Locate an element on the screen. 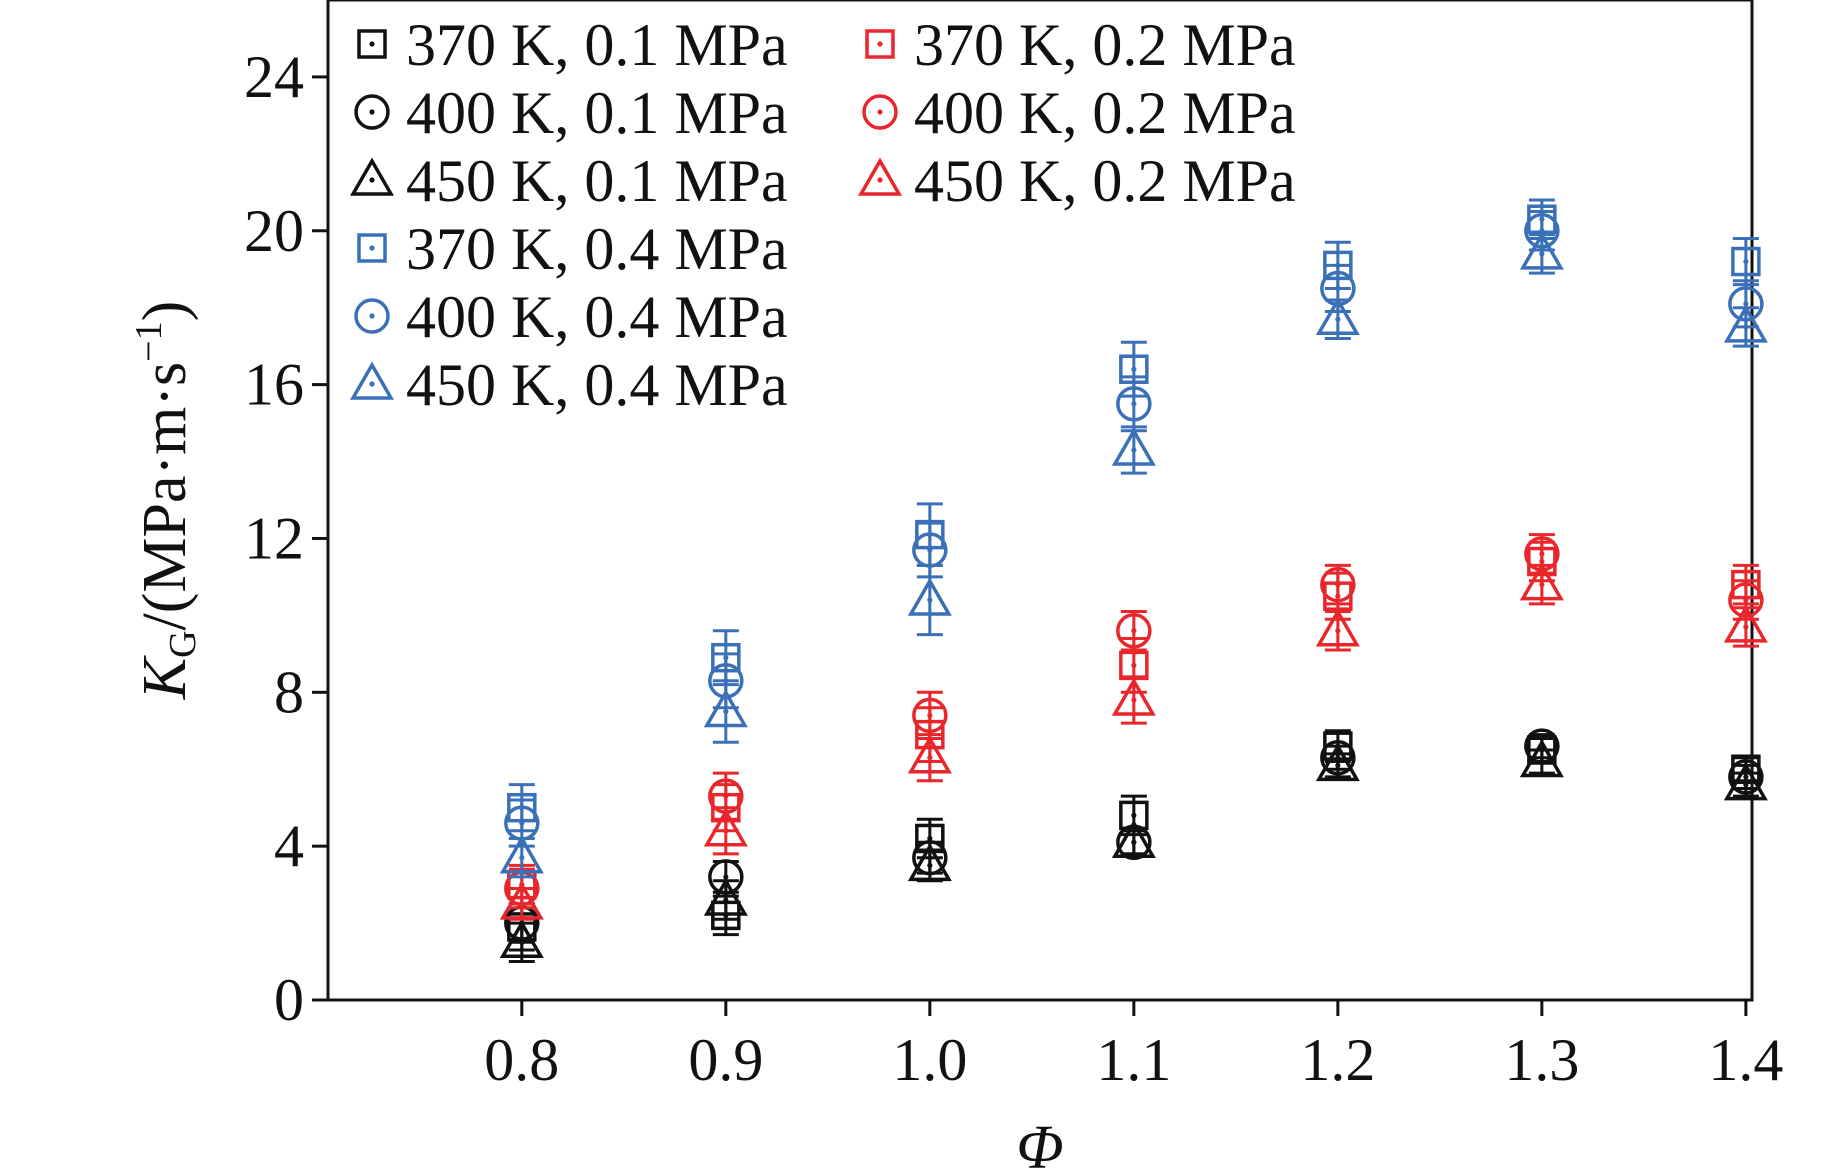 This screenshot has height=1176, width=1843. y-tick-label: 12 is located at coordinates (274, 538).